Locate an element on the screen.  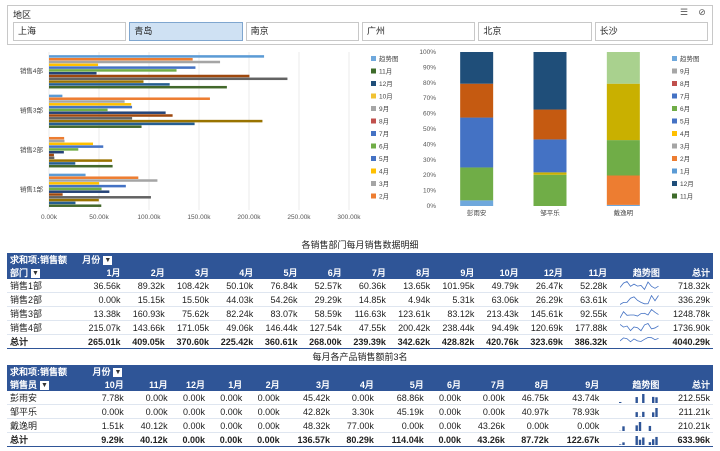
row-field-header: 销售员 ▼ is located at coordinates (48, 384).